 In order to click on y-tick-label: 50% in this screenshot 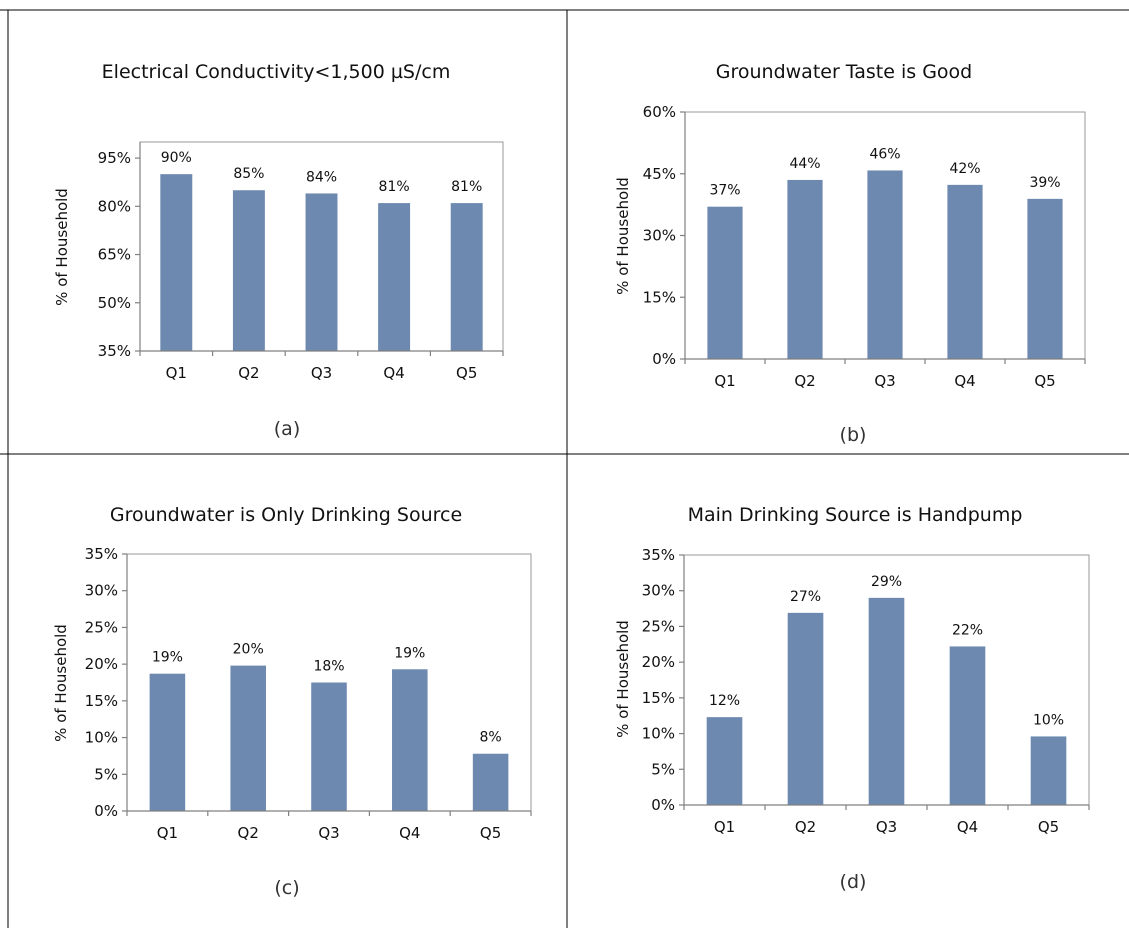, I will do `click(114, 303)`.